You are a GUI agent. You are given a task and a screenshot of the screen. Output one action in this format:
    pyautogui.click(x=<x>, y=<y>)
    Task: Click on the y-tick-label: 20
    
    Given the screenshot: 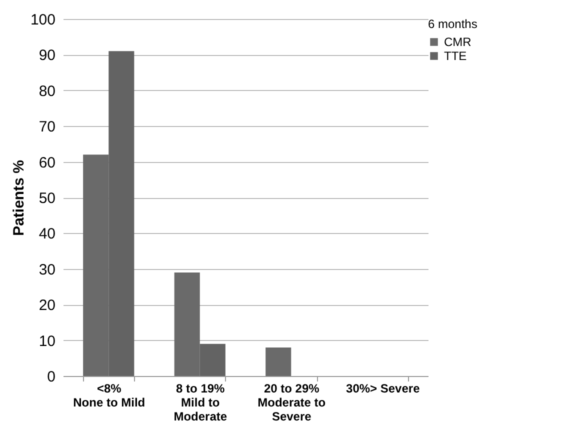 What is the action you would take?
    pyautogui.click(x=47, y=305)
    